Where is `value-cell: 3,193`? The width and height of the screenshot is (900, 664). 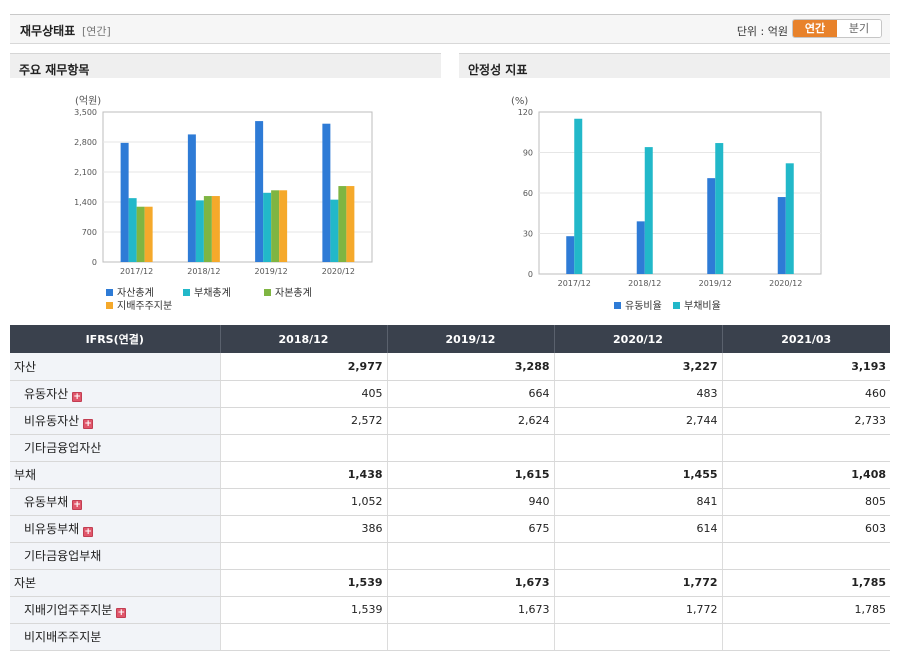
value-cell: 3,193 is located at coordinates (806, 367).